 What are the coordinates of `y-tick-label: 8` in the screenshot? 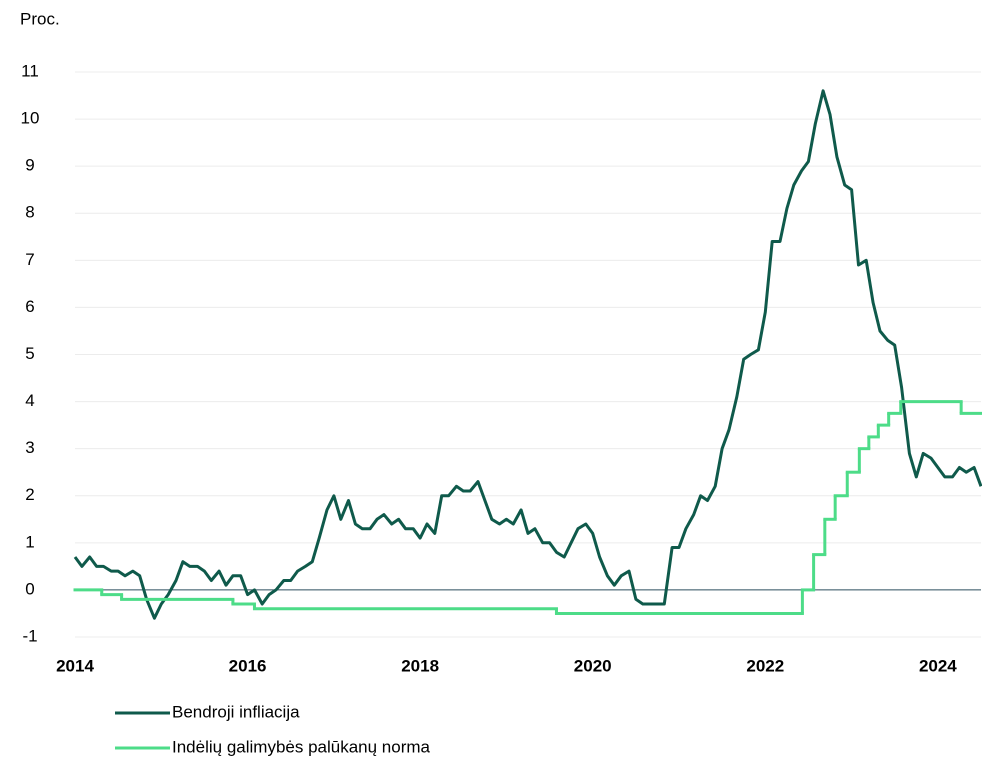 It's located at (29, 212).